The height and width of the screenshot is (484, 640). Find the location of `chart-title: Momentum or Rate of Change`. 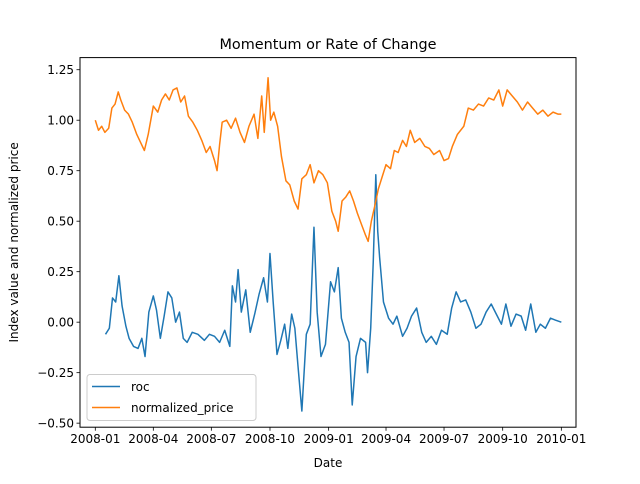

chart-title: Momentum or Rate of Change is located at coordinates (328, 45).